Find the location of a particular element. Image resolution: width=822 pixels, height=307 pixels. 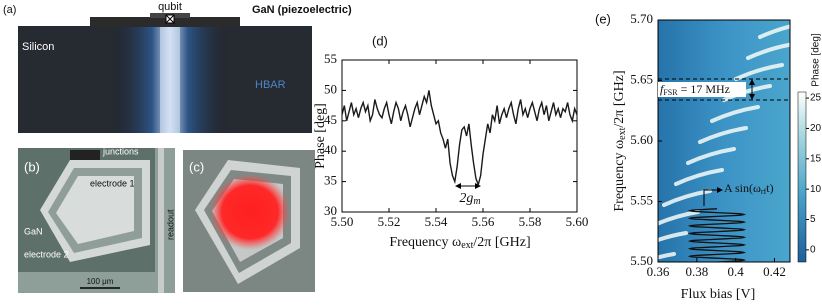

coupling-part: 2g is located at coordinates (466, 198).